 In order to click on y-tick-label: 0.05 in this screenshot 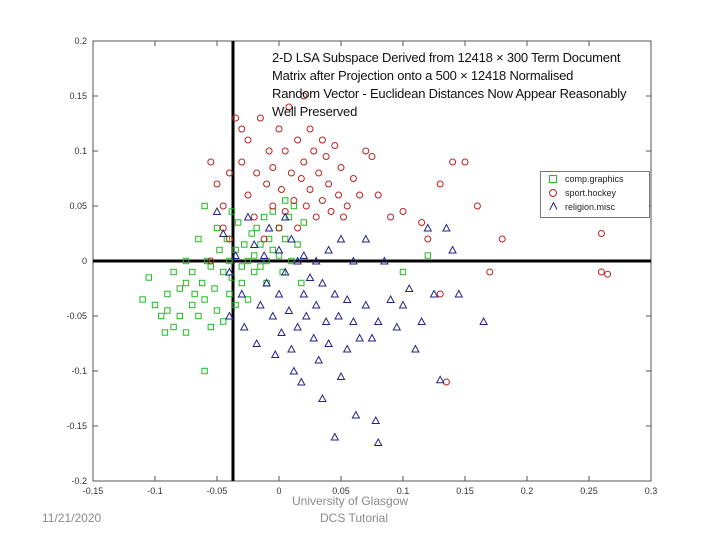, I will do `click(78, 206)`.